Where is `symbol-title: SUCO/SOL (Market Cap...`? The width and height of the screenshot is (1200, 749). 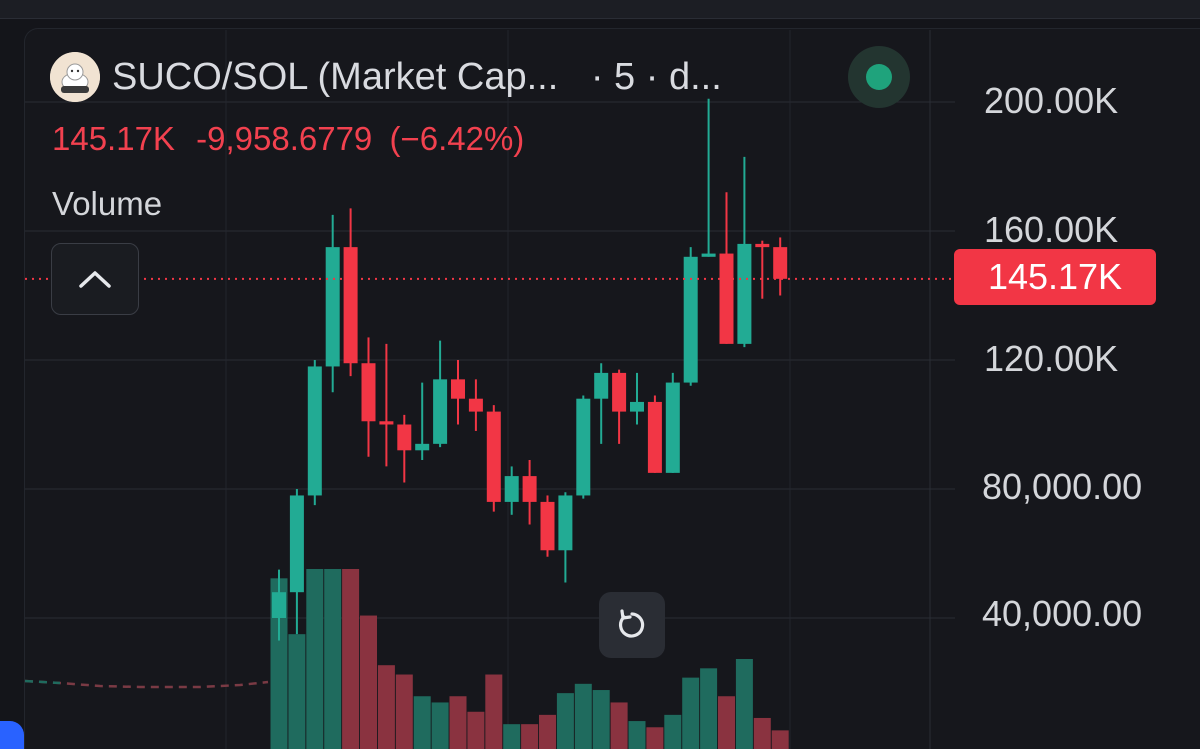
symbol-title: SUCO/SOL (Market Cap... is located at coordinates (335, 77).